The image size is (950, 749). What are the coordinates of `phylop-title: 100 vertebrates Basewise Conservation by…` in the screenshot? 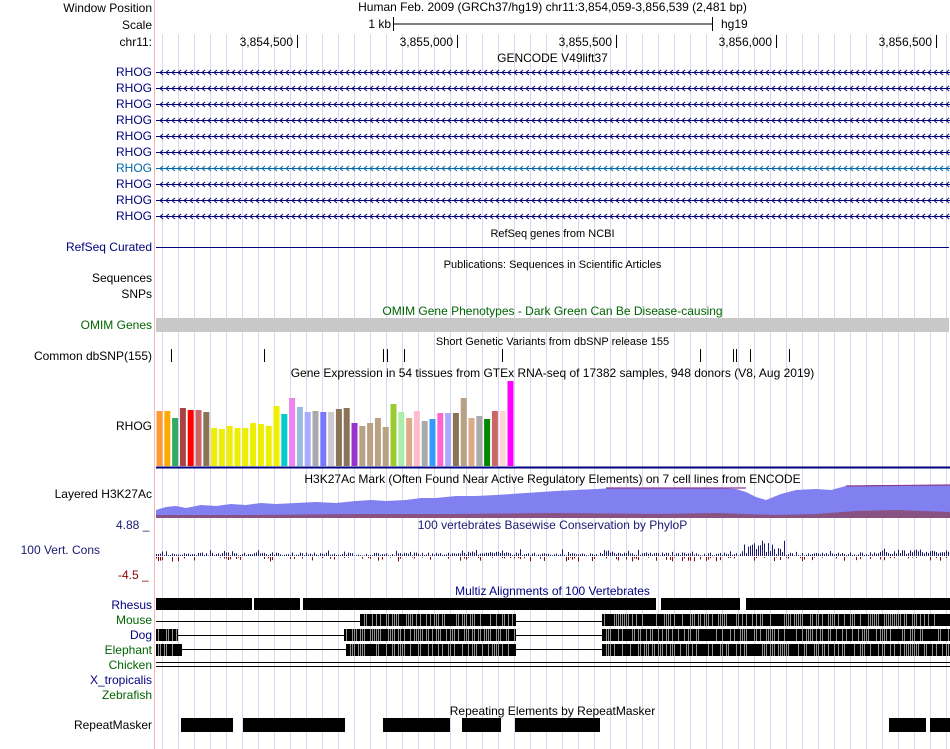 It's located at (552, 525).